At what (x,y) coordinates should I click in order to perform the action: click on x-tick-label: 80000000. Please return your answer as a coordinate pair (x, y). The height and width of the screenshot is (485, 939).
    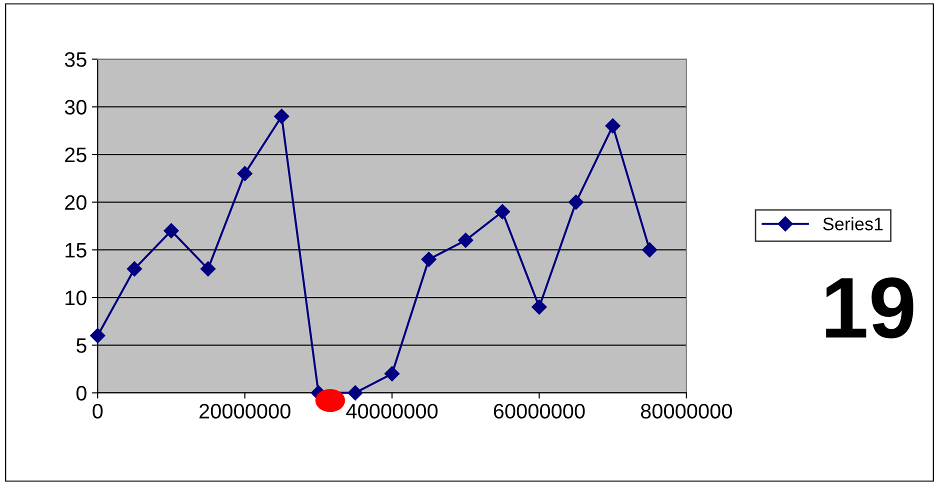
    Looking at the image, I should click on (686, 411).